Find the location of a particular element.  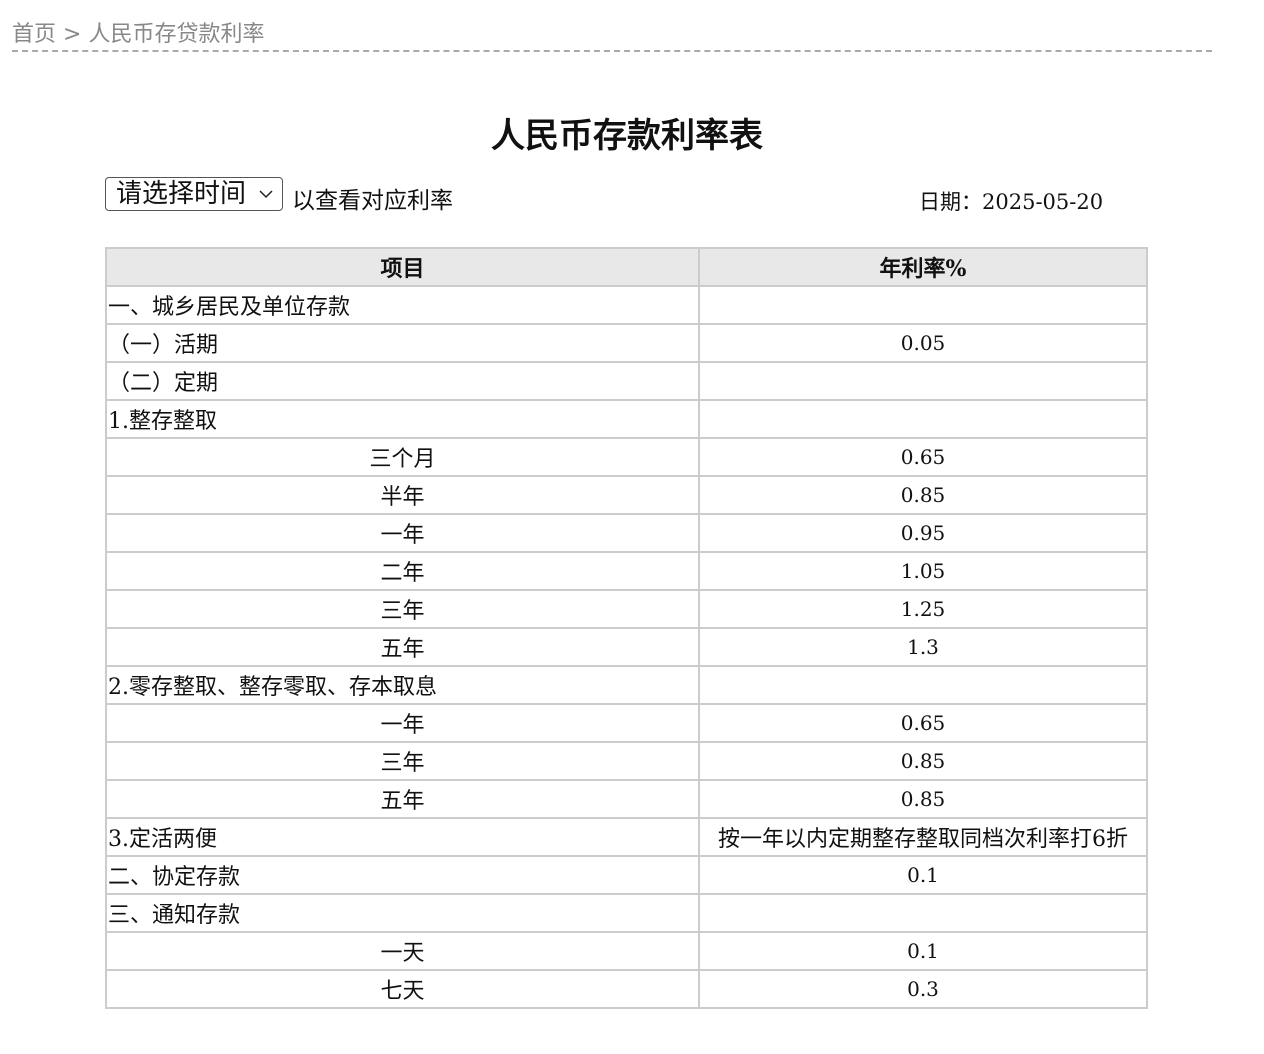

row-item: 七天 is located at coordinates (402, 989).